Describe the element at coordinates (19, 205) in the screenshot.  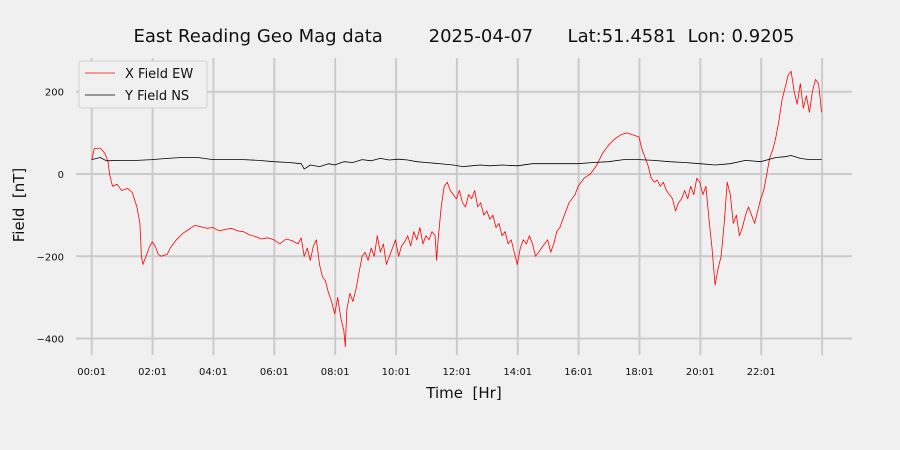
I see `y-axis-label: Field [nT]` at that location.